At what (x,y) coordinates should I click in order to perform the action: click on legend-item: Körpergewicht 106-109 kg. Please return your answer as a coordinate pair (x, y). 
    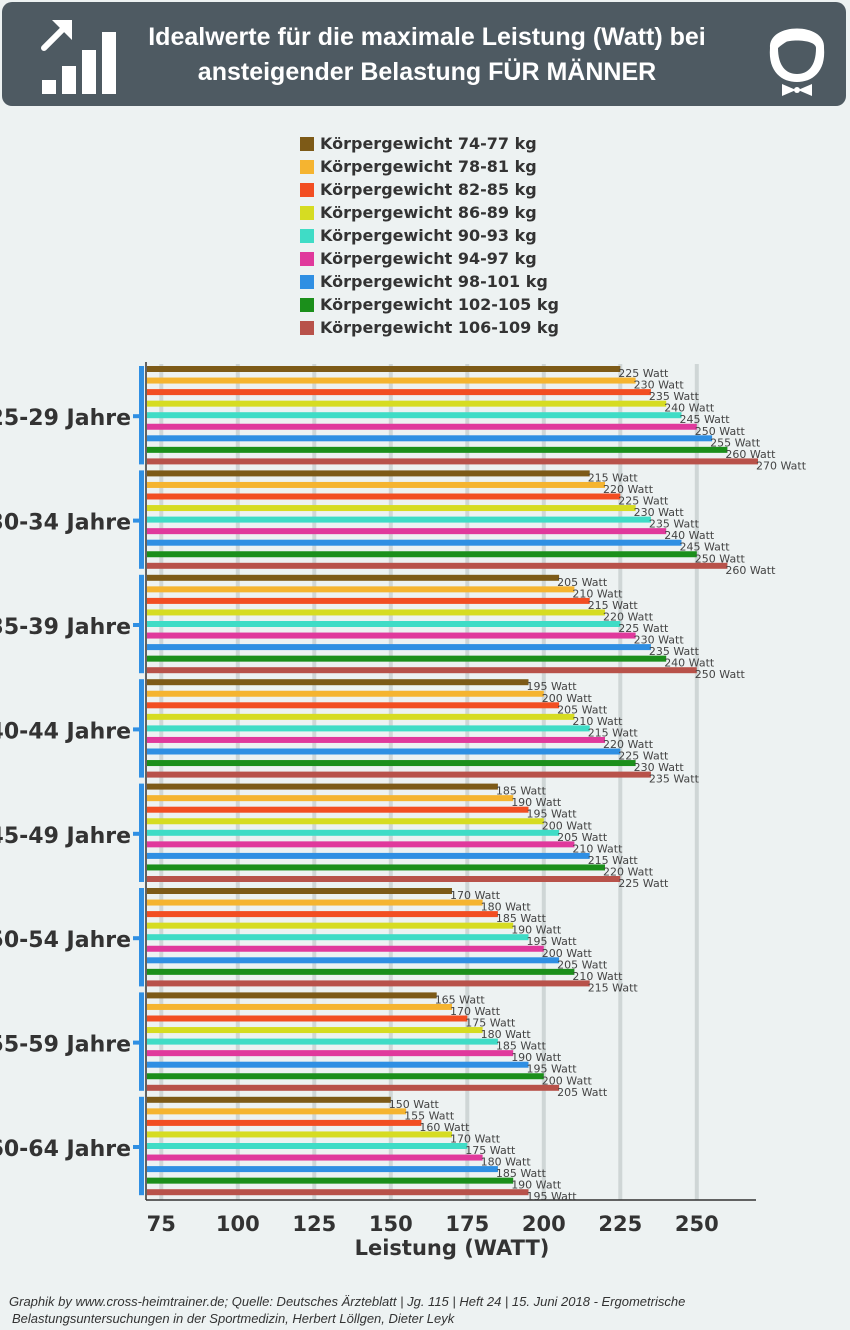
    Looking at the image, I should click on (429, 327).